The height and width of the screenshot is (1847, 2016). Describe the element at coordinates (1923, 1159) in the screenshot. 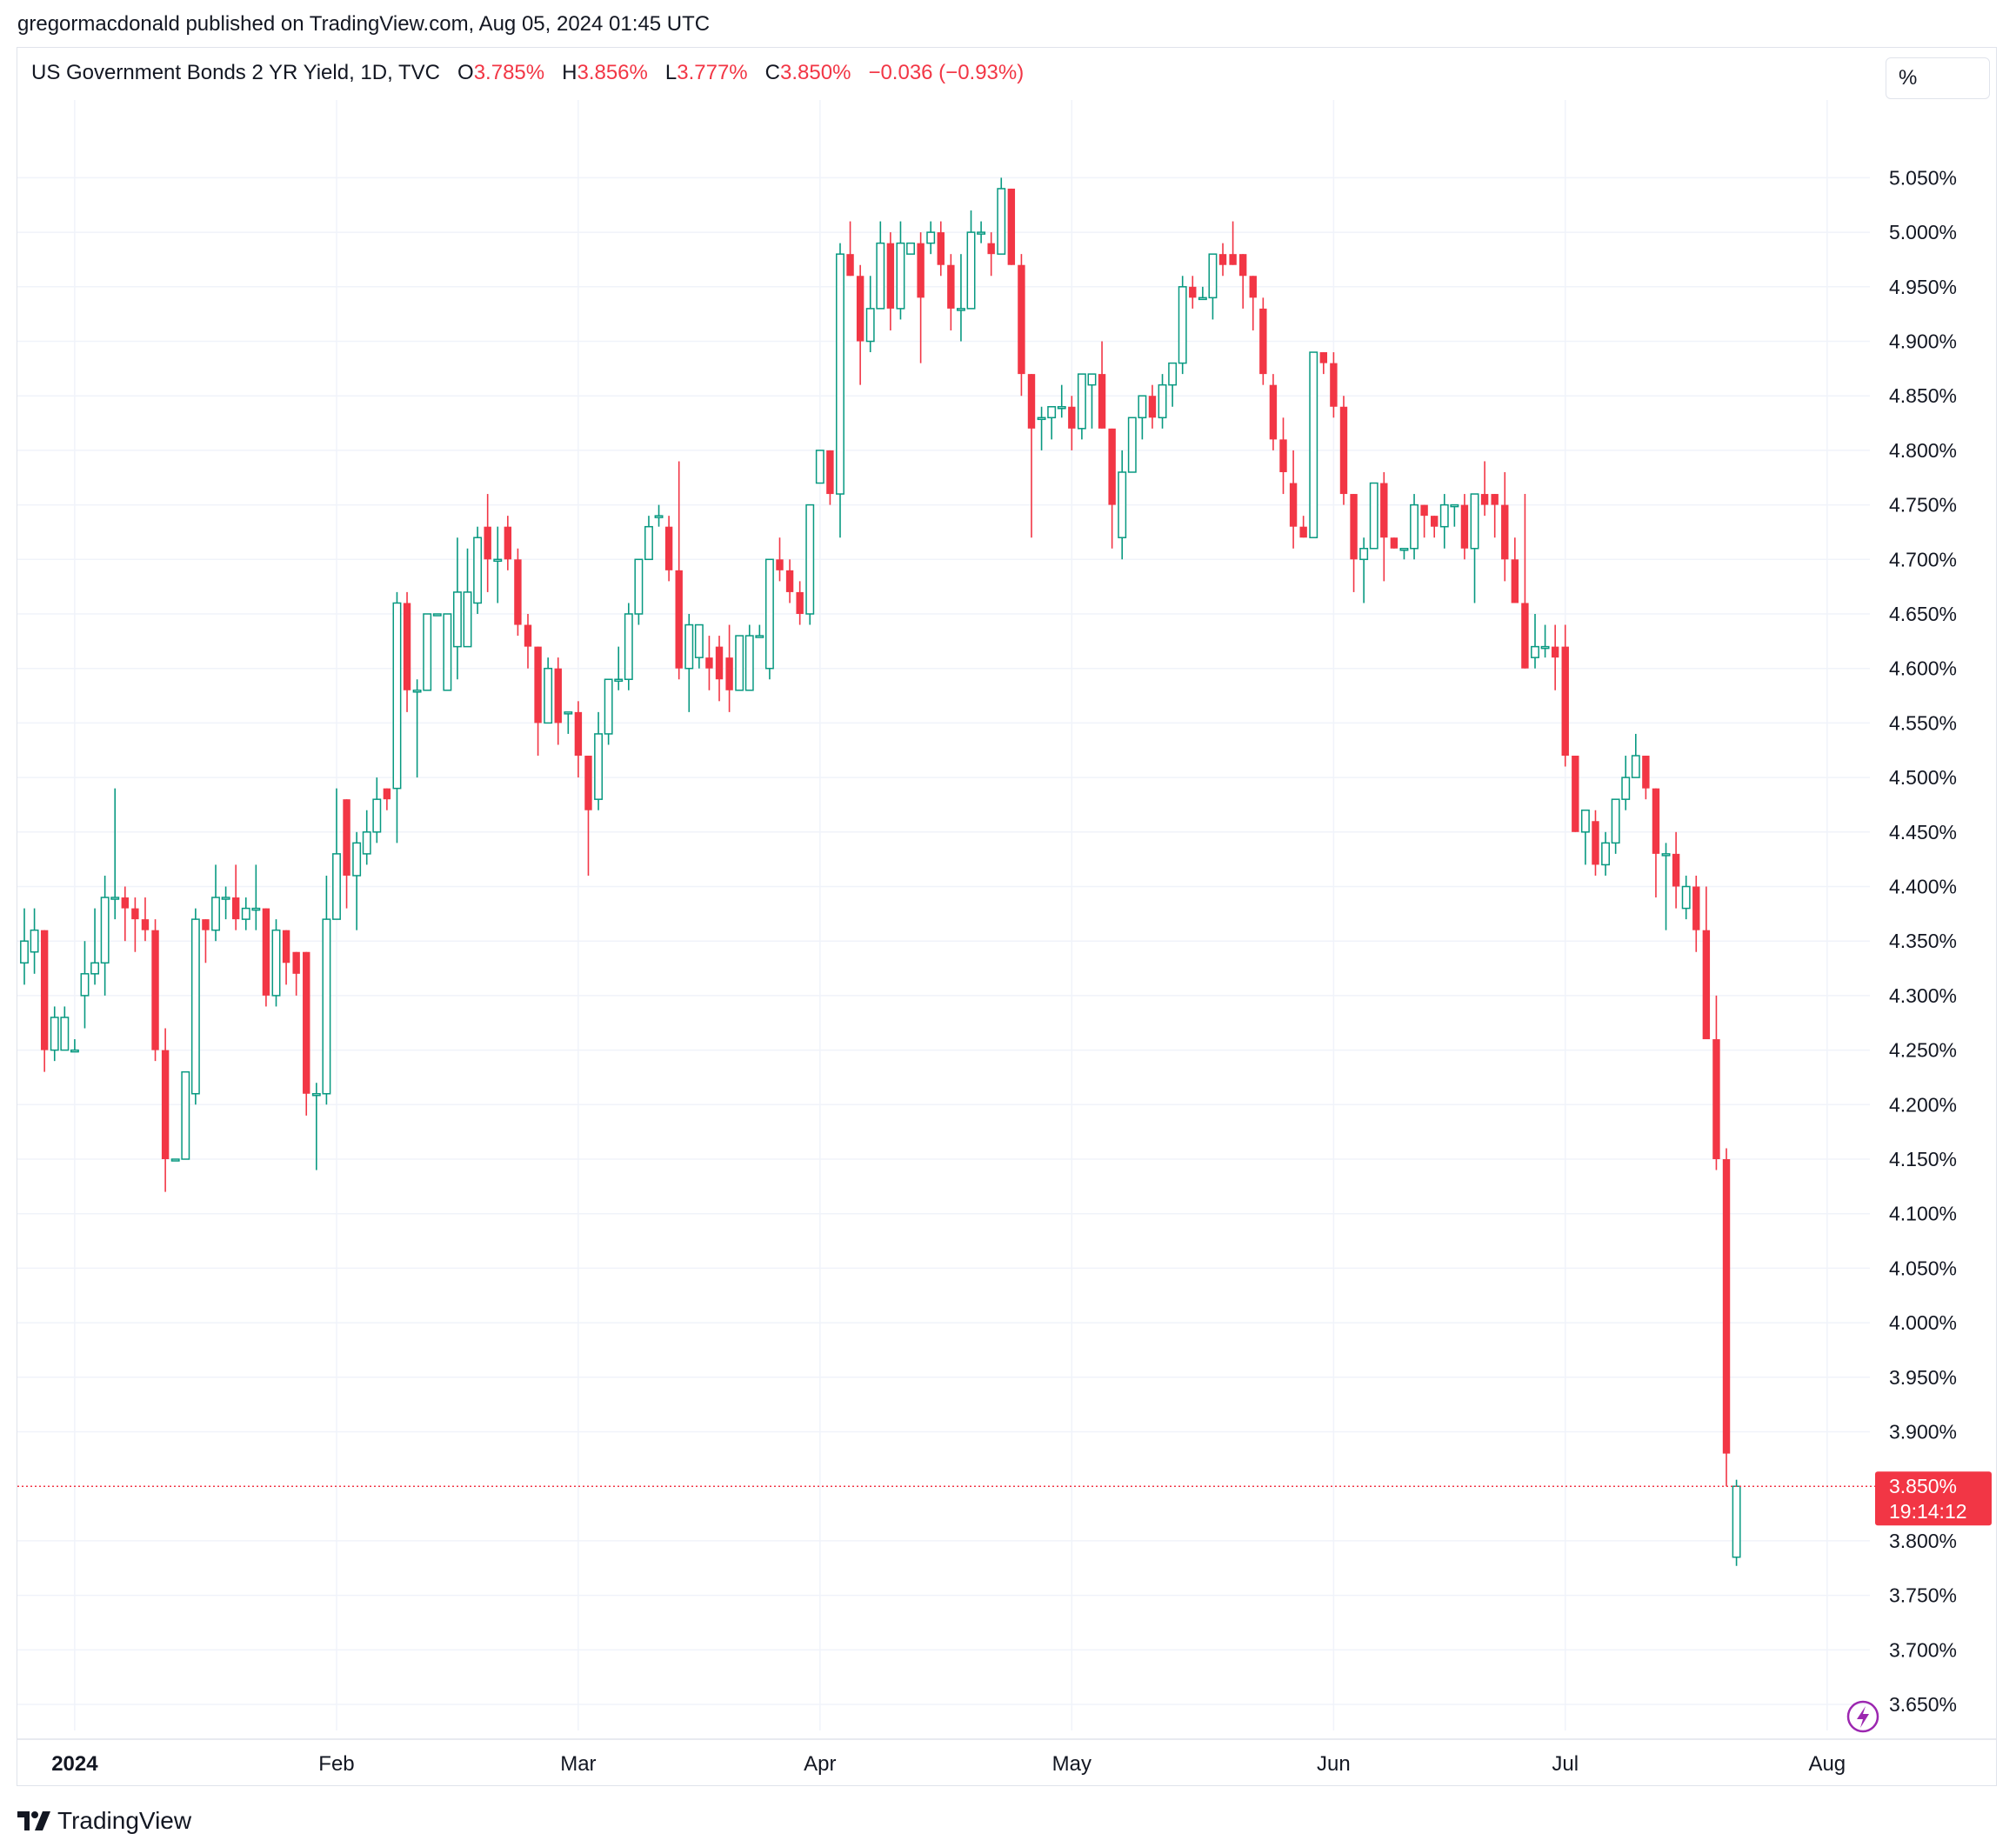

I see `y-tick-label: 4.150%` at that location.